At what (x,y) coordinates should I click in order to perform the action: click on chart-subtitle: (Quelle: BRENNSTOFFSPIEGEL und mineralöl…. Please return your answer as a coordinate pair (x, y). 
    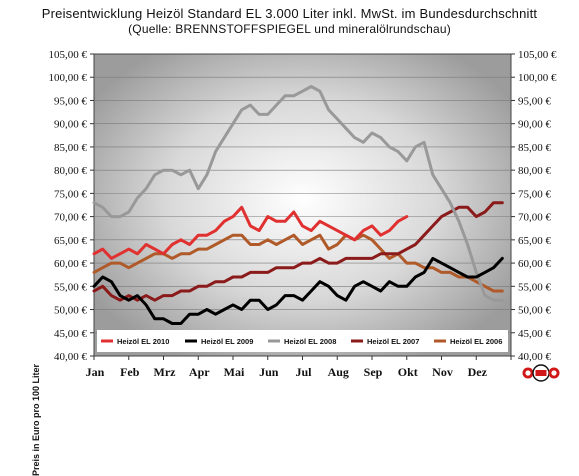
    Looking at the image, I should click on (289, 29).